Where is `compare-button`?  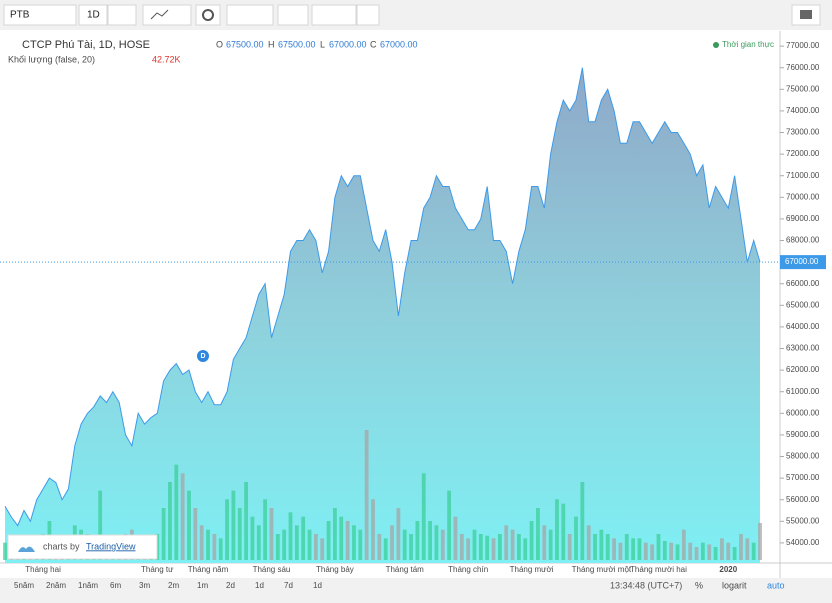
compare-button is located at coordinates (293, 15).